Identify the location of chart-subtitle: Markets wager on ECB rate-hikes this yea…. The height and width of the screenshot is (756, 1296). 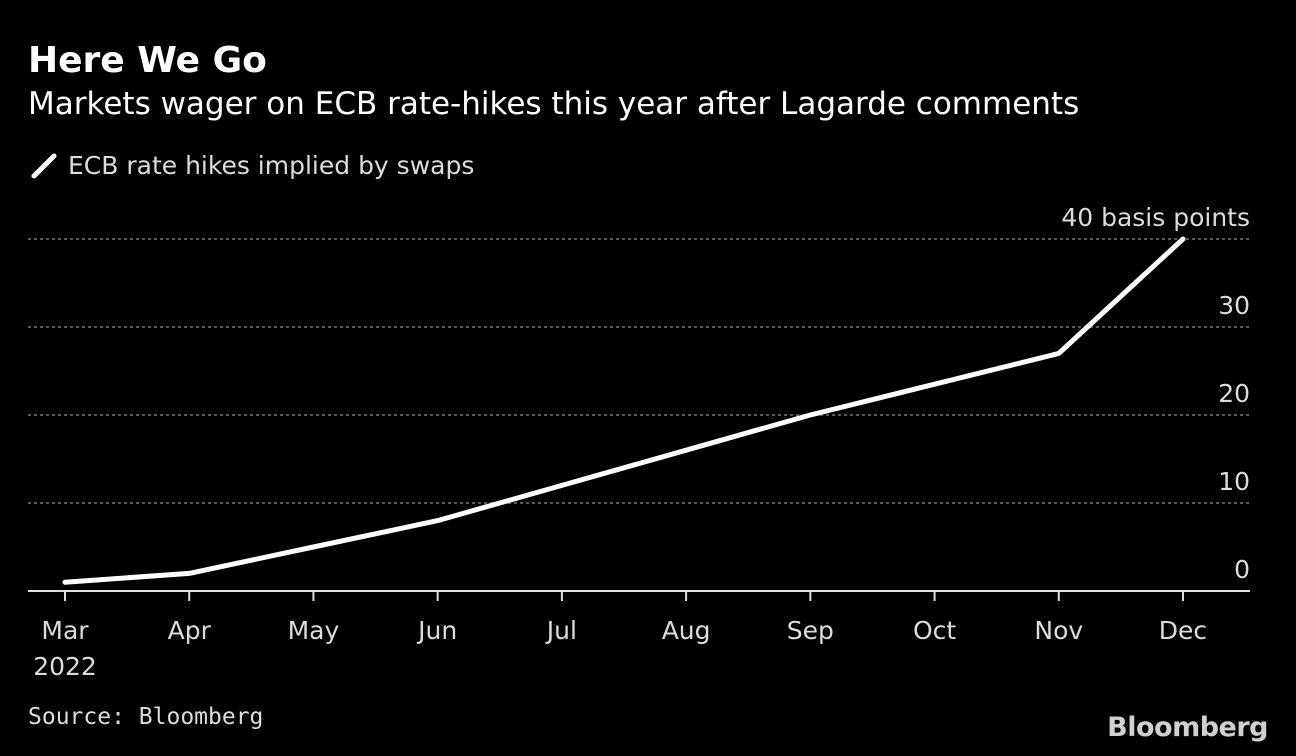
(554, 104).